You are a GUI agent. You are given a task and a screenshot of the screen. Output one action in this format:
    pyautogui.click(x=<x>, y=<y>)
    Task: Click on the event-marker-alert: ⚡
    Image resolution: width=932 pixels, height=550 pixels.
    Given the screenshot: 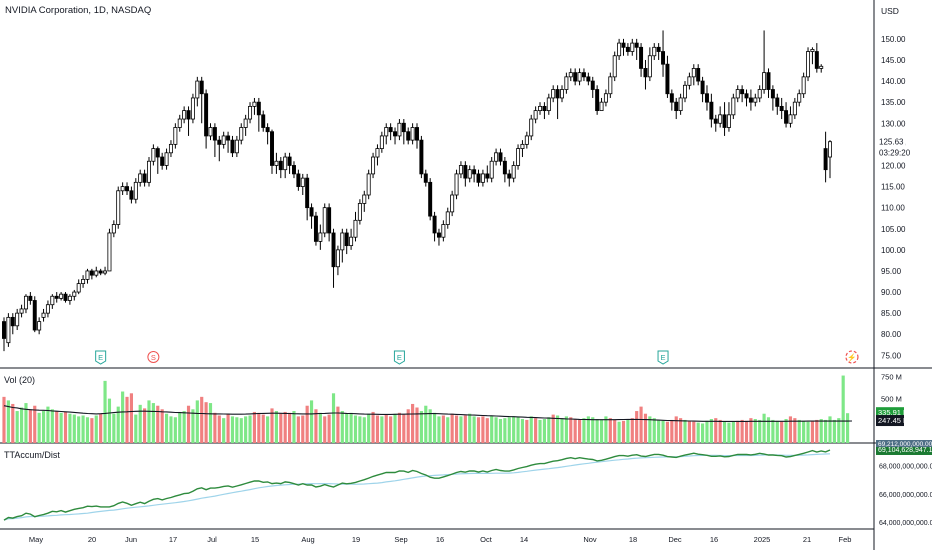 What is the action you would take?
    pyautogui.click(x=852, y=357)
    